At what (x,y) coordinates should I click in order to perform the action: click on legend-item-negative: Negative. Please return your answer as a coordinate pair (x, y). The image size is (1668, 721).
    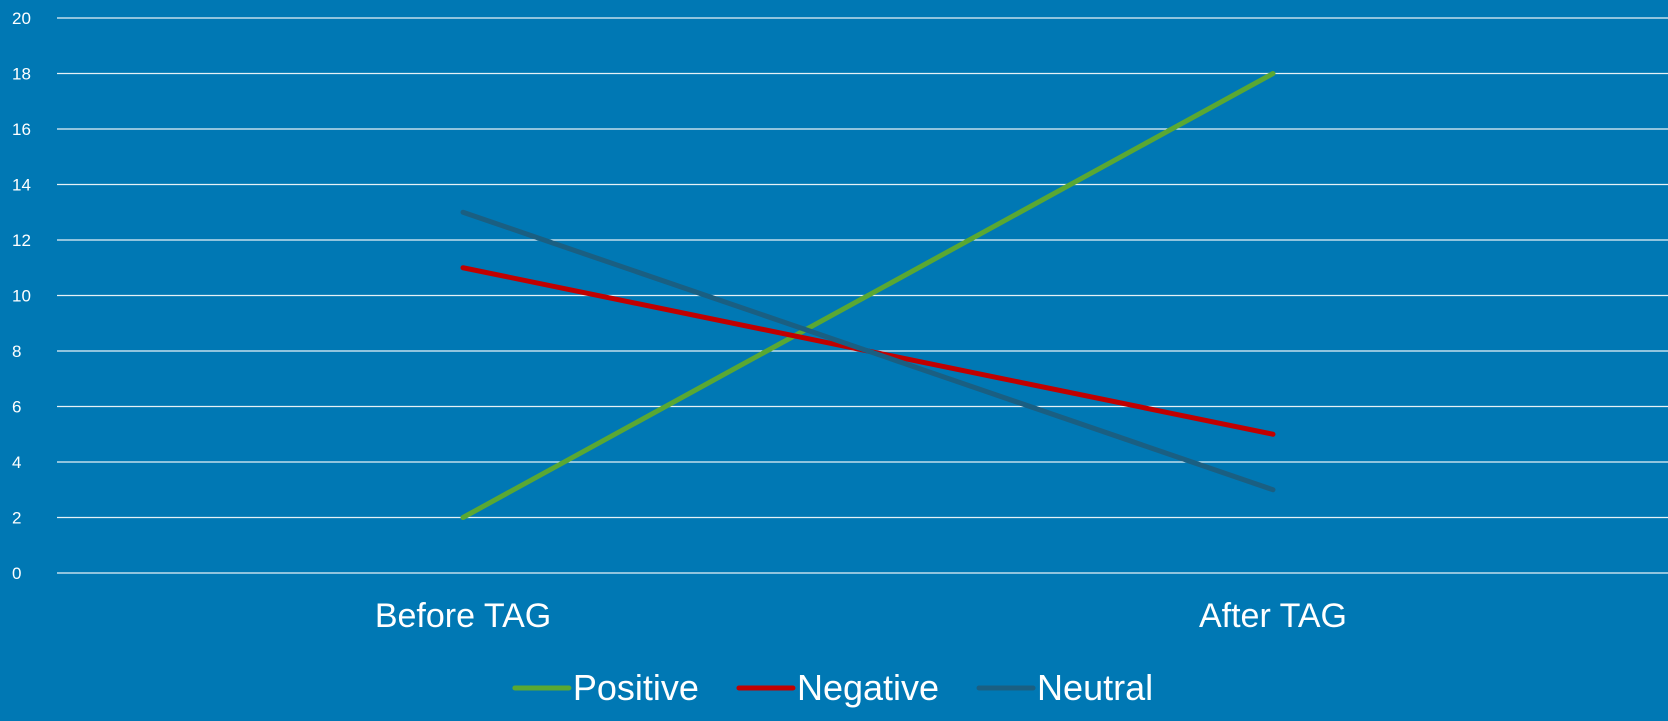
    Looking at the image, I should click on (837, 687).